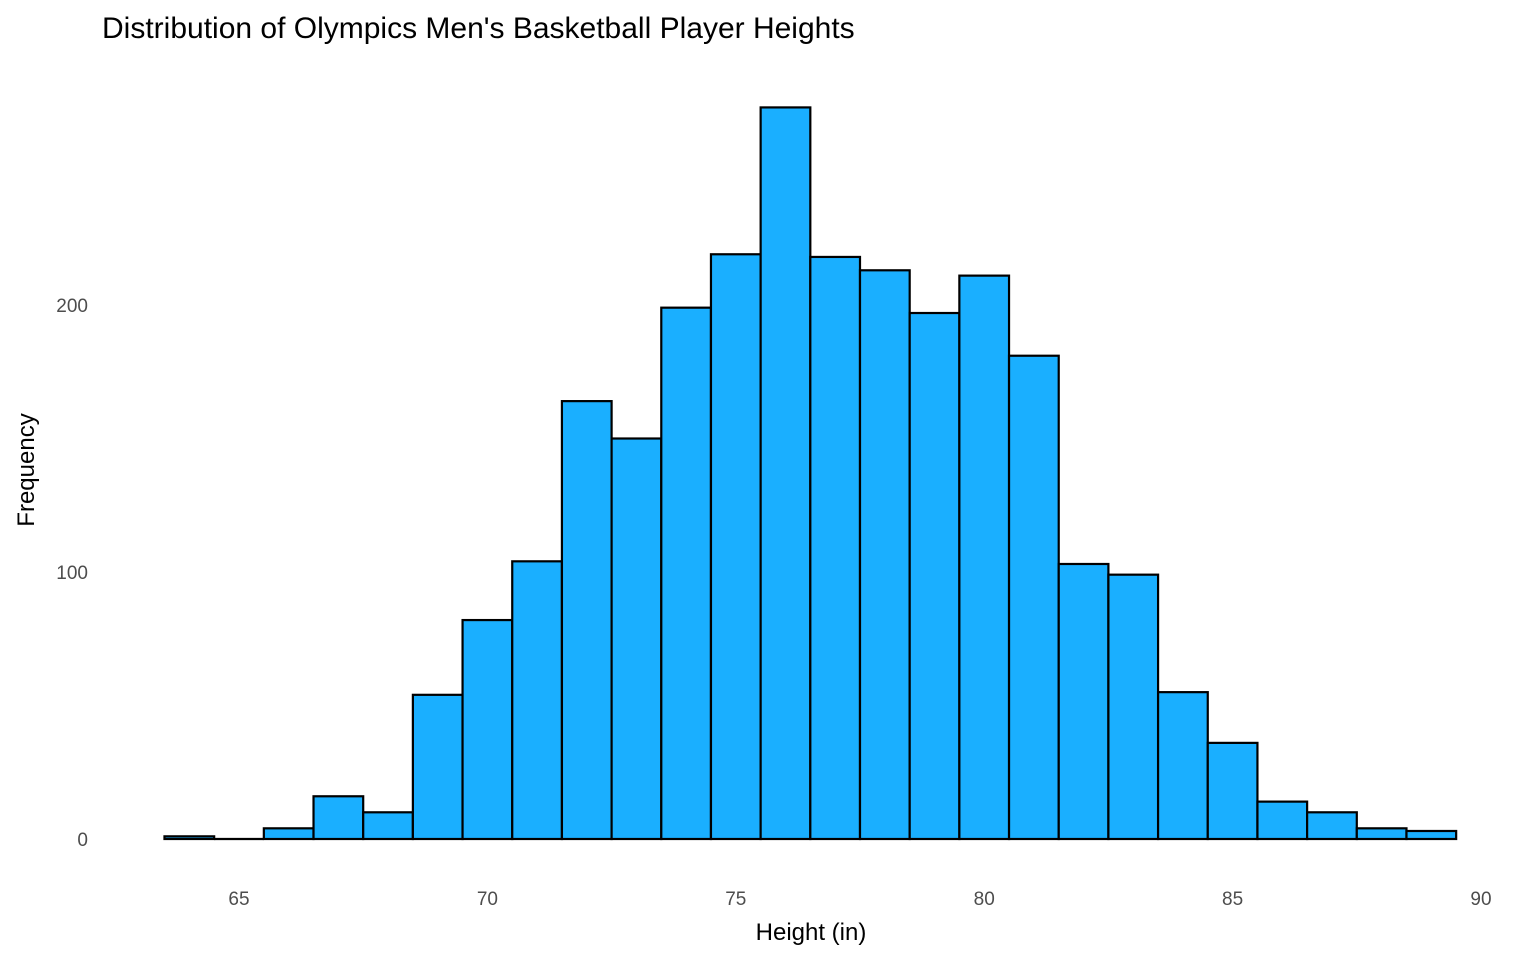 This screenshot has width=1536, height=960. I want to click on y-tick-label: 100, so click(72, 573).